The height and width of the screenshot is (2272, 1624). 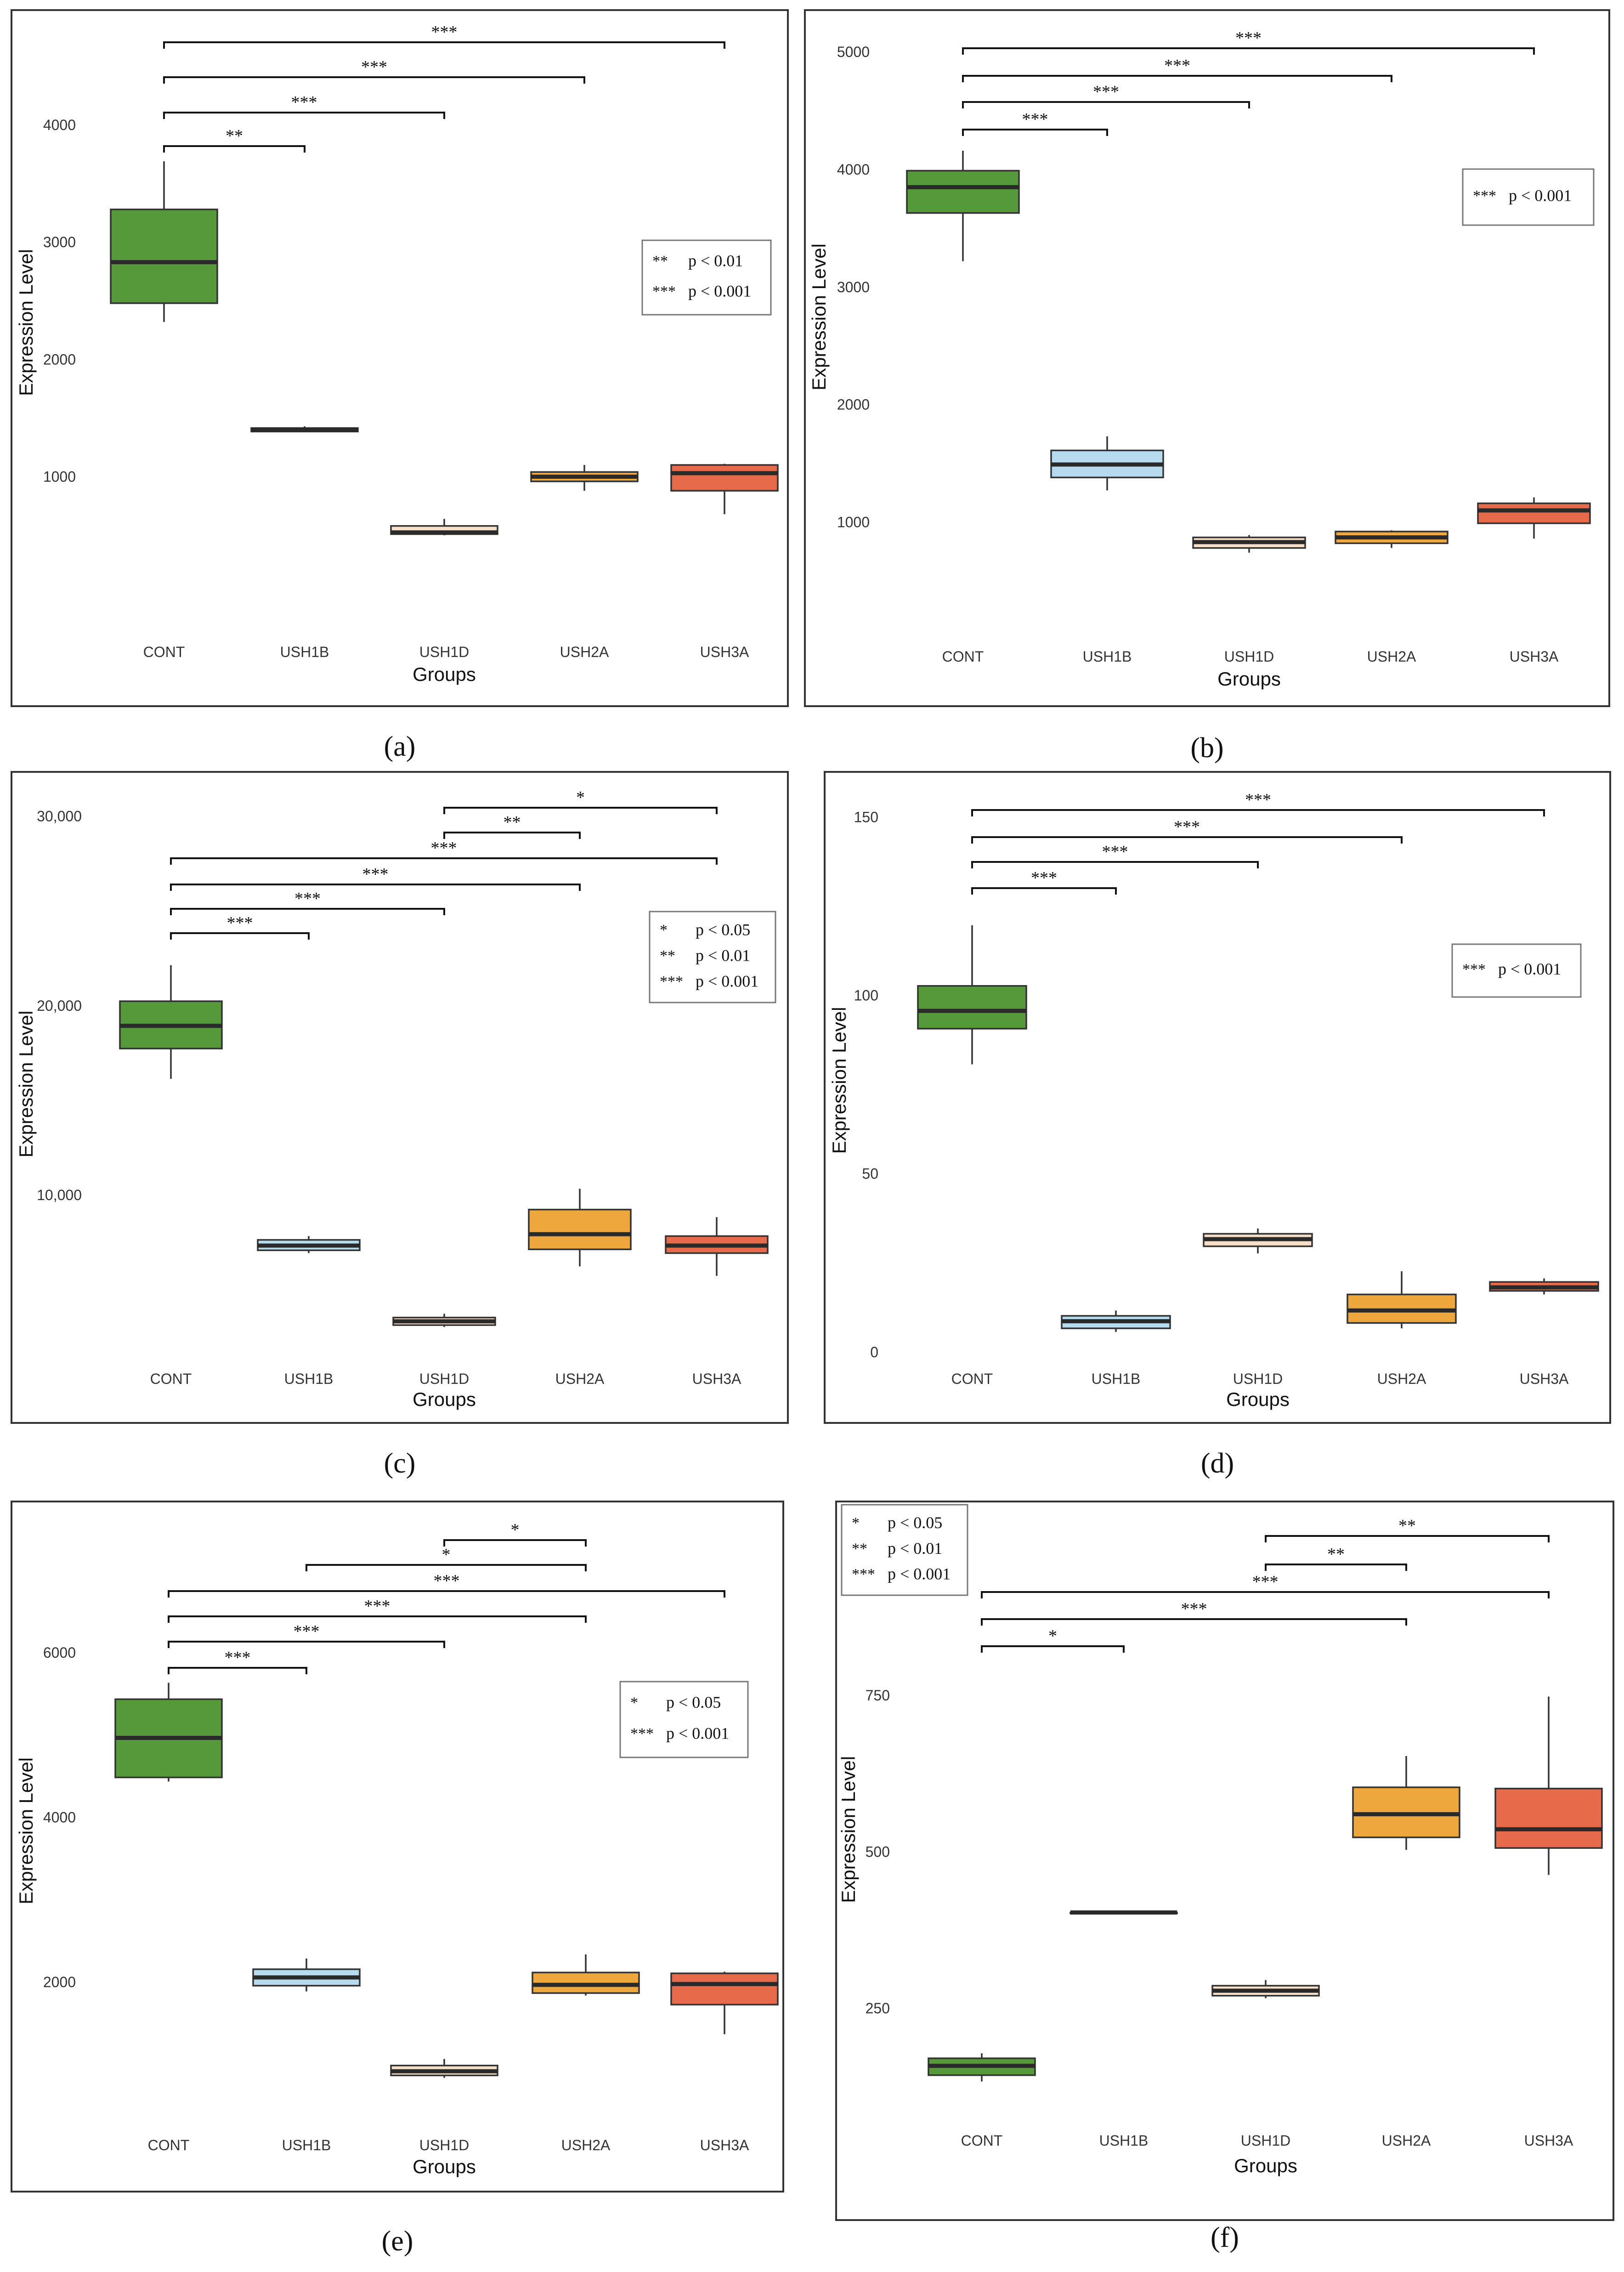 I want to click on panel-d-frame, so click(x=1218, y=1097).